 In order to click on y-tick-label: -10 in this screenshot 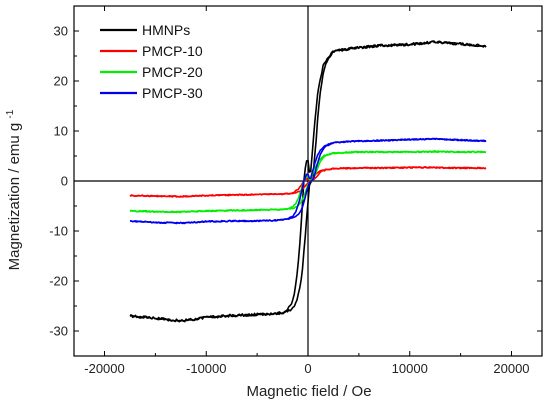, I will do `click(58, 231)`.